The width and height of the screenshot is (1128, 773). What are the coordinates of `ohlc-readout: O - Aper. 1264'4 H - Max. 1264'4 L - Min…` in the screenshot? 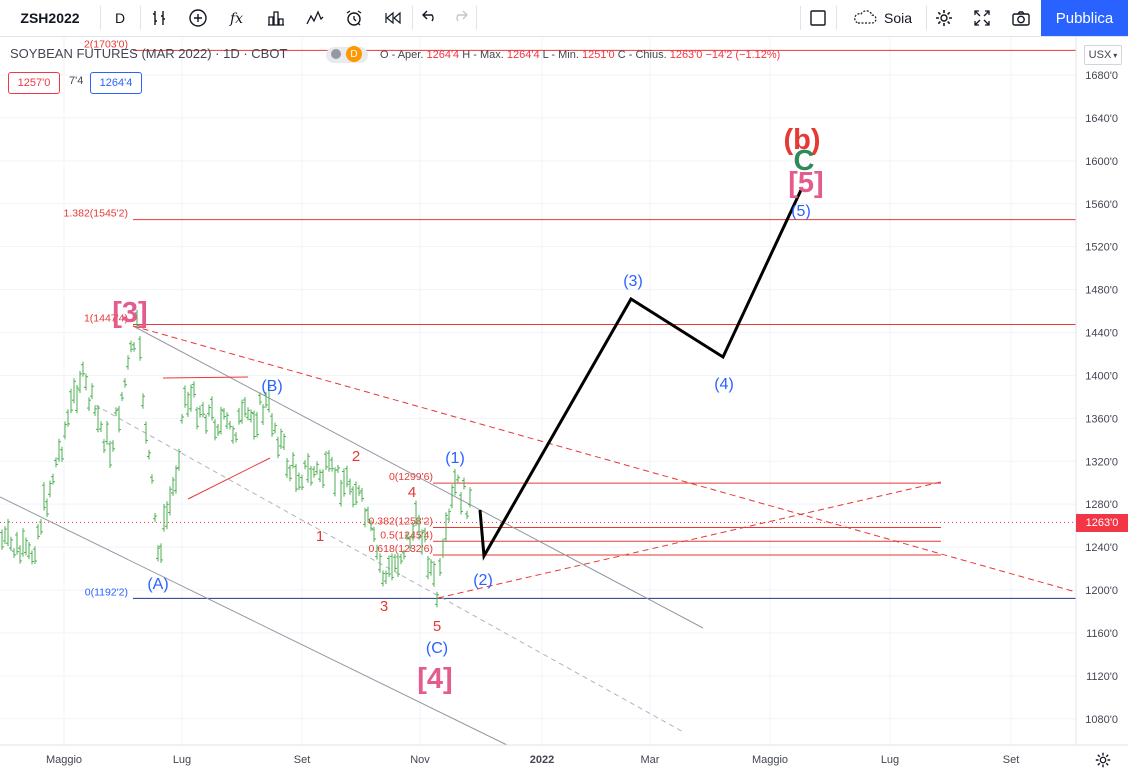 It's located at (580, 55).